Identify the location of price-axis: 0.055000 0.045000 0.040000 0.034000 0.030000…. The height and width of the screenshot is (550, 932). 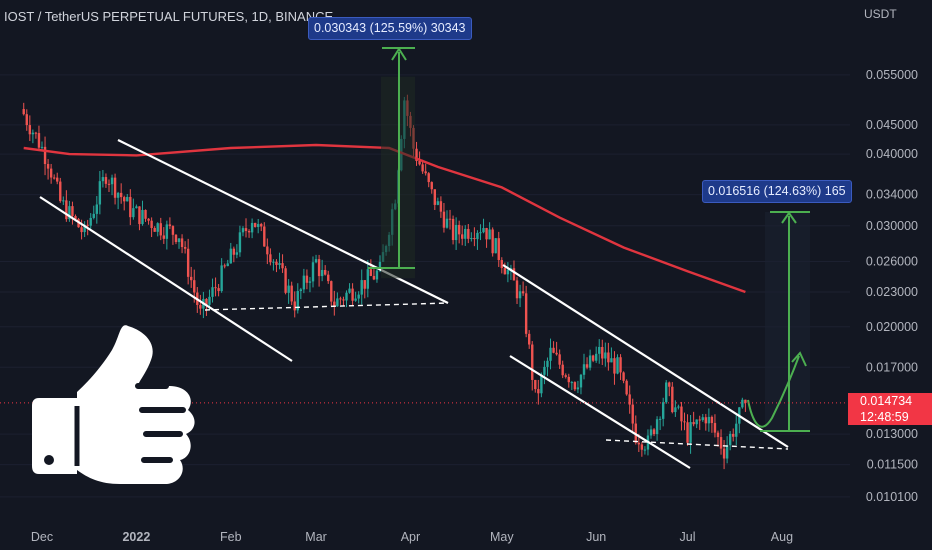
(892, 286).